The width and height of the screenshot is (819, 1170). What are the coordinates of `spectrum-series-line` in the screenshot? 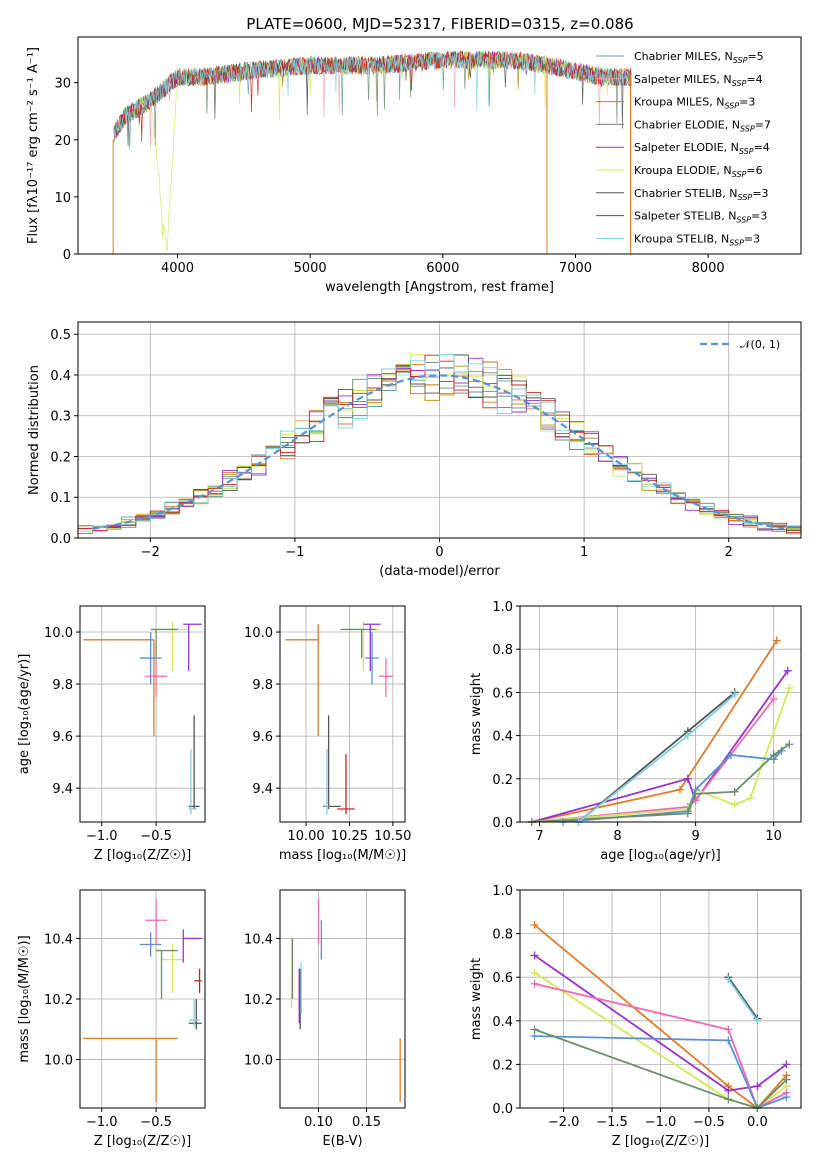 It's located at (372, 94).